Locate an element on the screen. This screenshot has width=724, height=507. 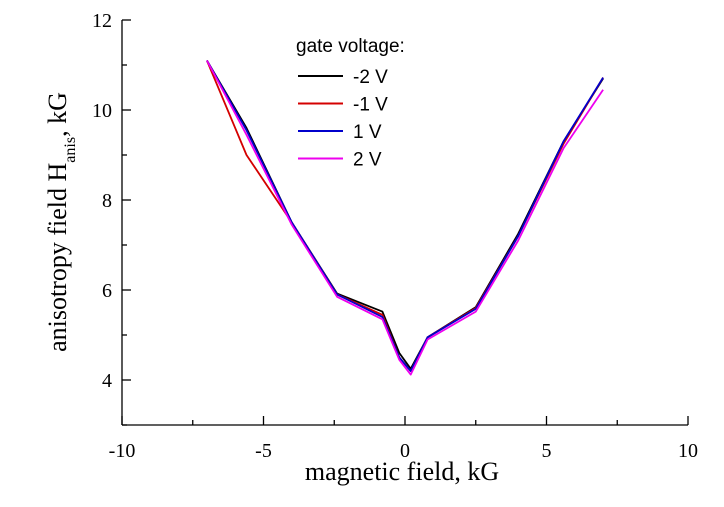
y-axis-title: anisotropy field Hanis, kG is located at coordinates (61, 222).